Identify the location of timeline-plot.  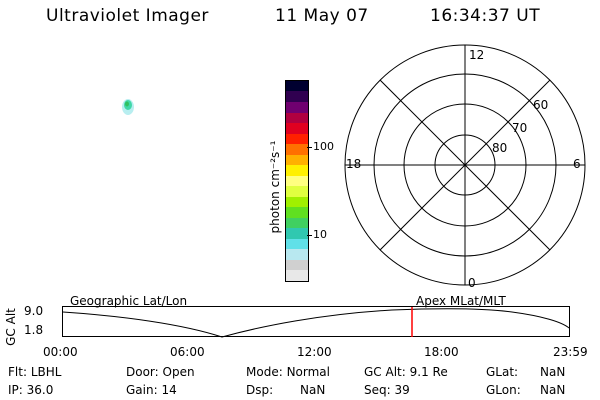
(316, 322).